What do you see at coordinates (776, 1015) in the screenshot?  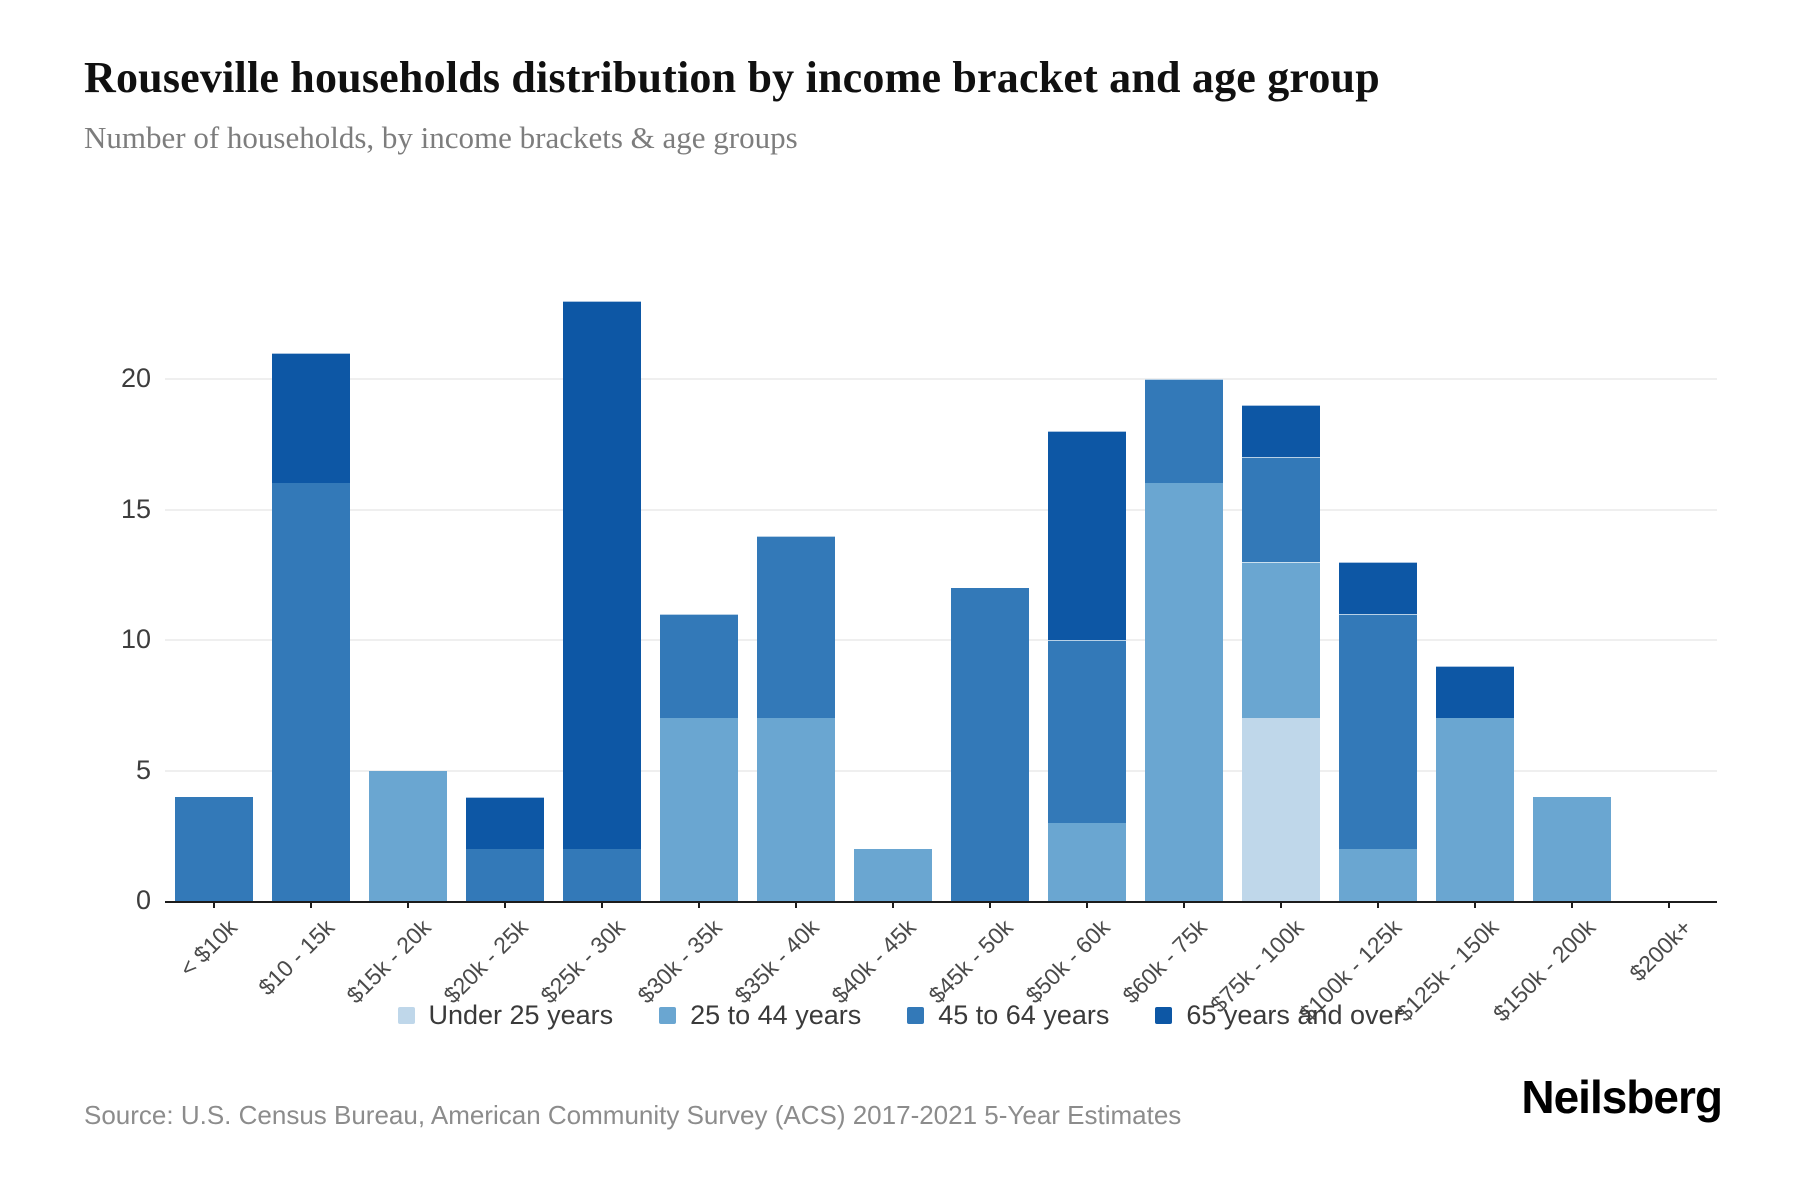 I see `legend-label: 25 to 44 years` at bounding box center [776, 1015].